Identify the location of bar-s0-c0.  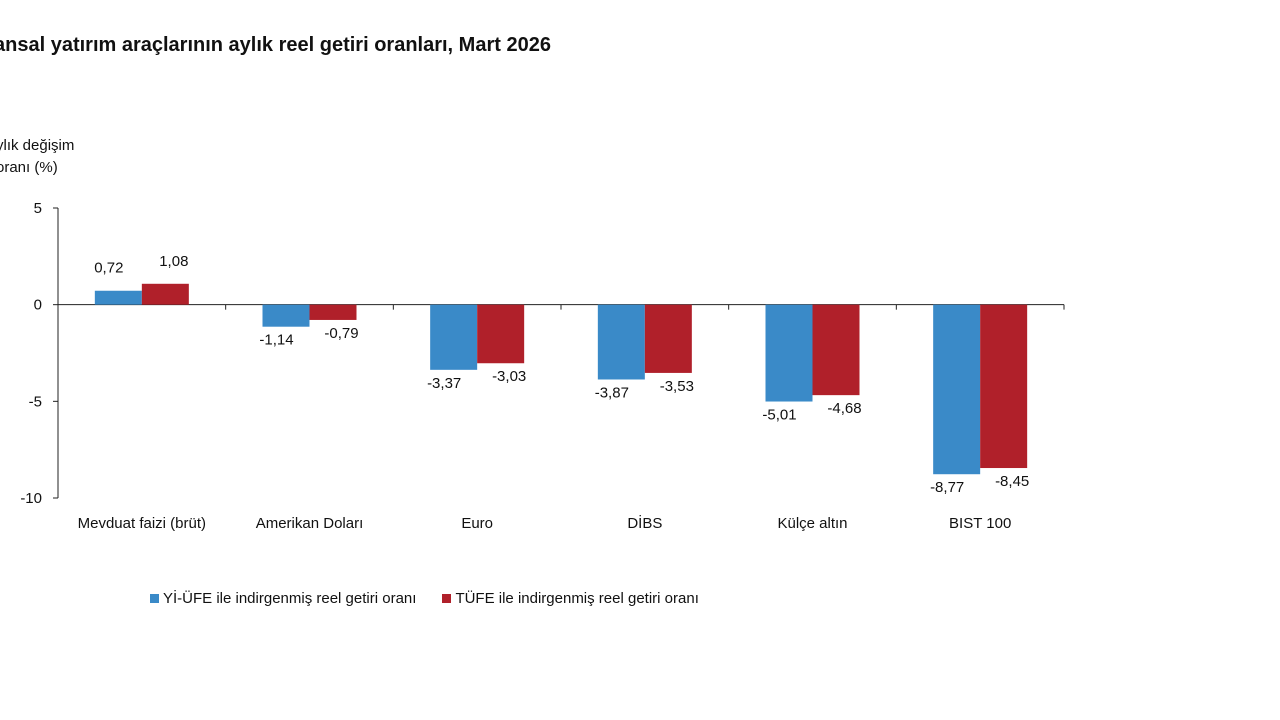
(118, 297).